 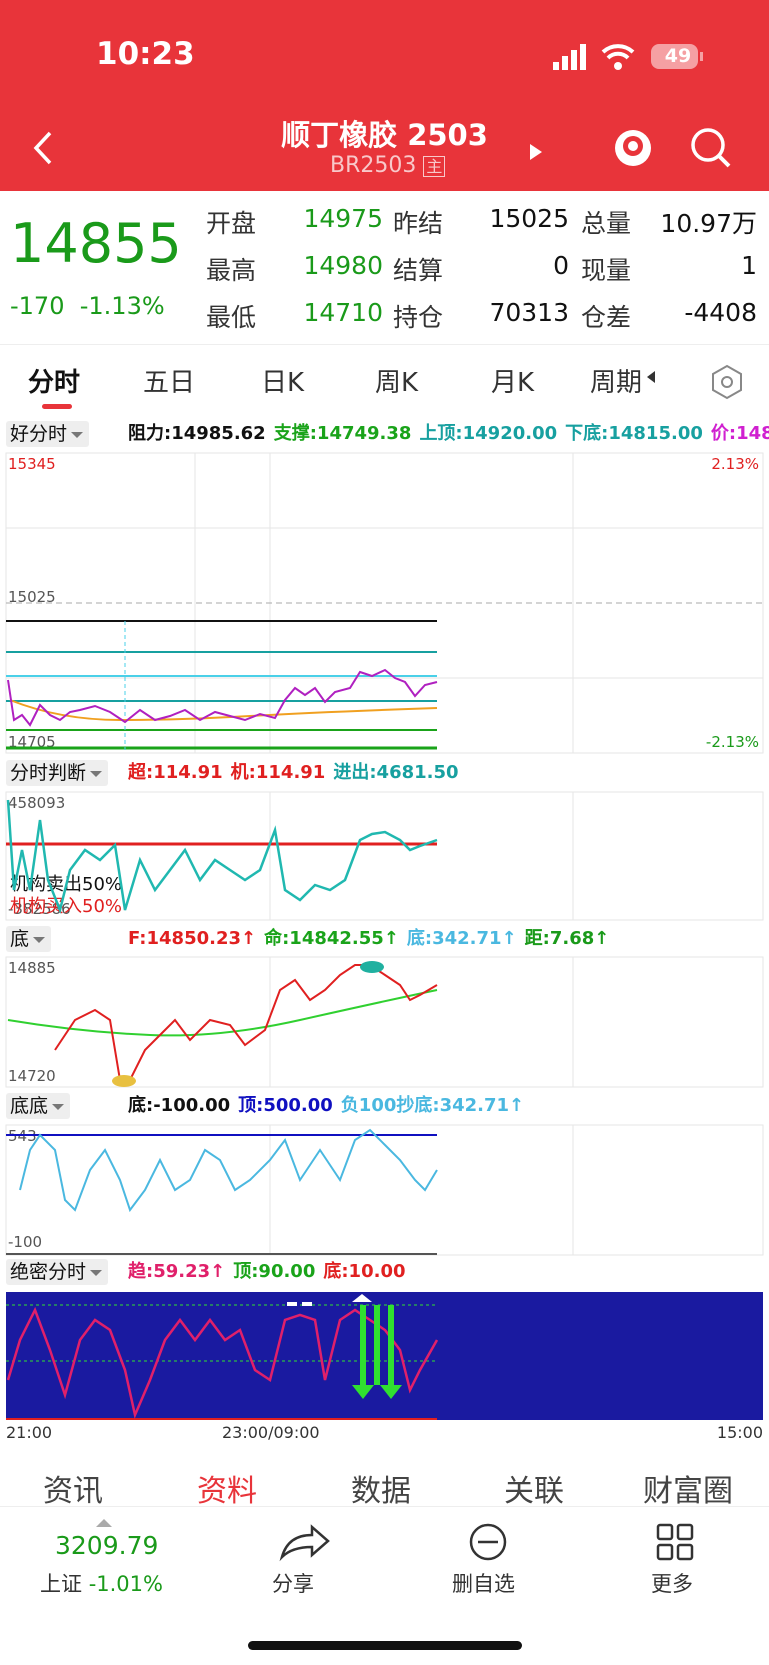 I want to click on index-change: -1.01%, so click(x=125, y=1584).